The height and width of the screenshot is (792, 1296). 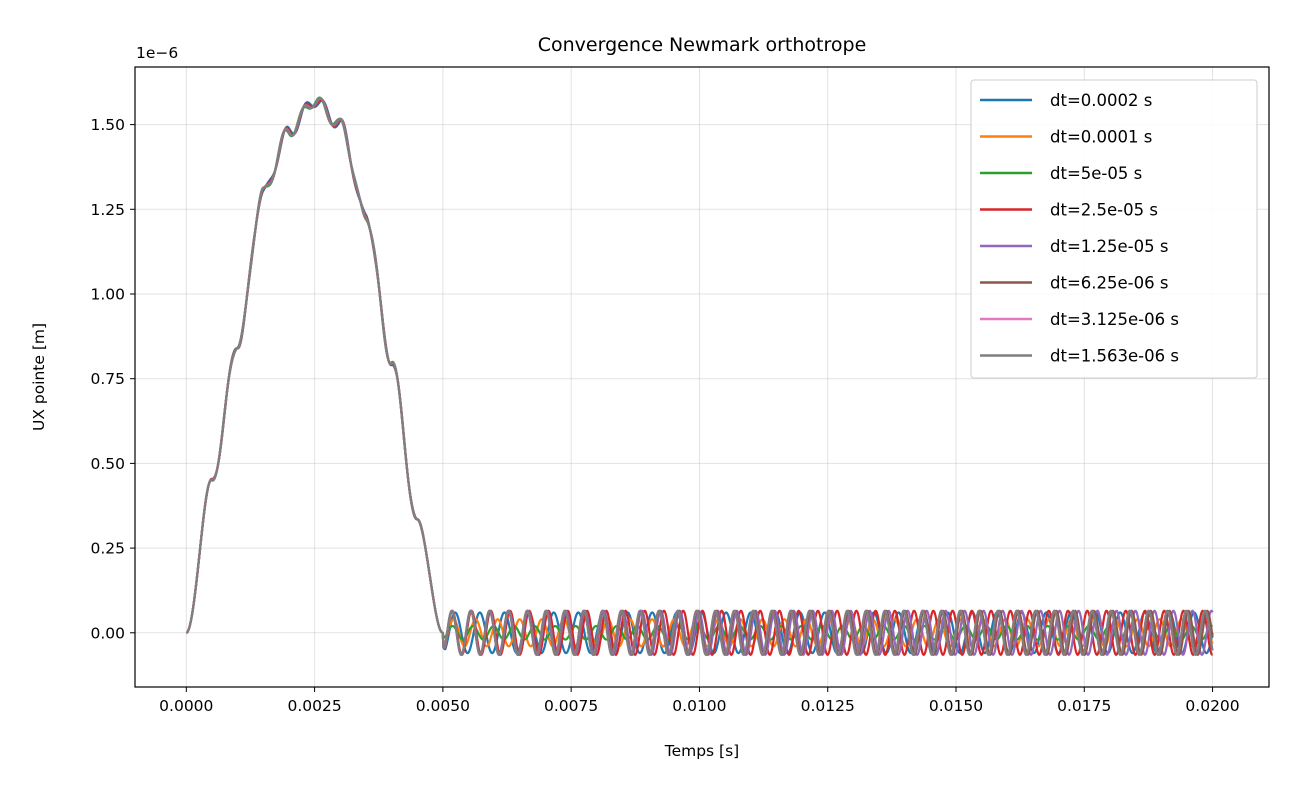 What do you see at coordinates (107, 125) in the screenshot?
I see `y-tick-label: 1.50` at bounding box center [107, 125].